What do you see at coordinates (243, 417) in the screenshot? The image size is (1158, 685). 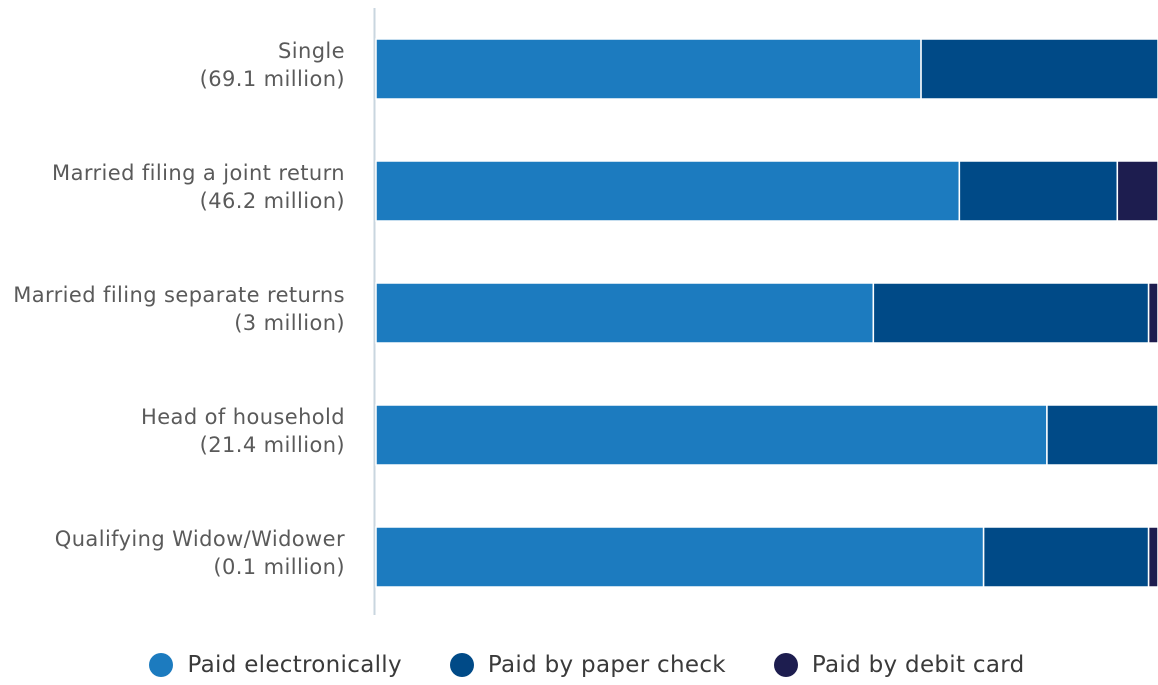 I see `category-label-head-of-household: Head of household` at bounding box center [243, 417].